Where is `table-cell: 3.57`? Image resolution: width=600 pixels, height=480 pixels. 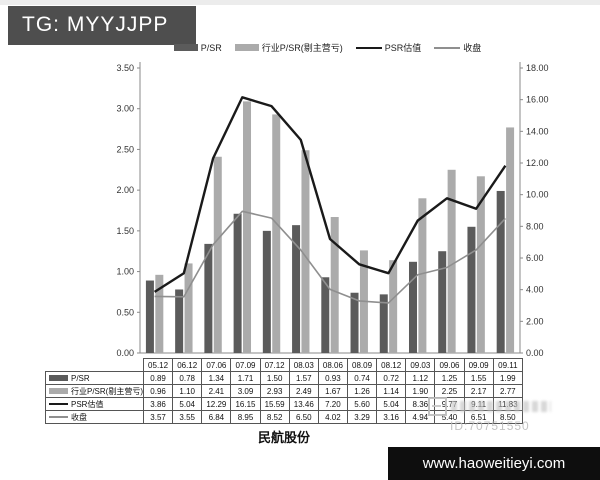
table-cell: 3.57 is located at coordinates (158, 417).